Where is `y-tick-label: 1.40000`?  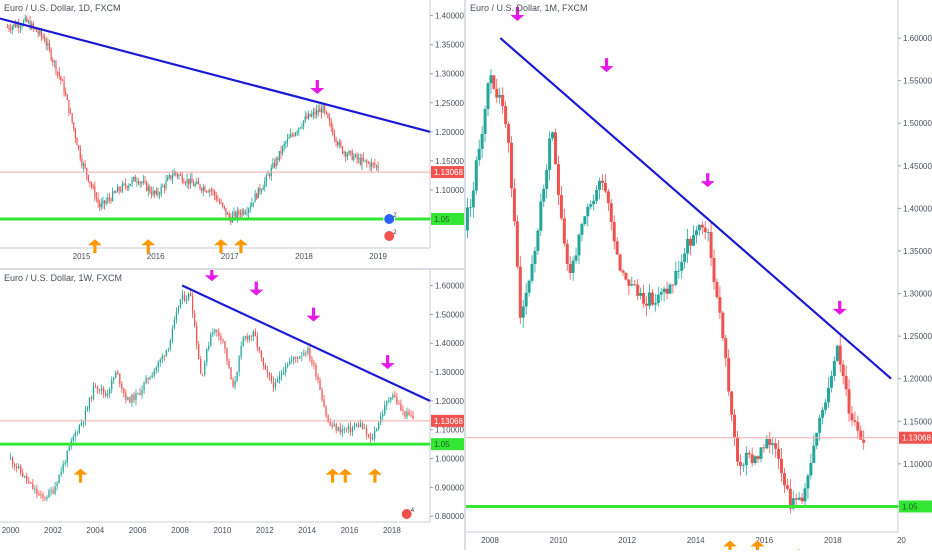
y-tick-label: 1.40000 is located at coordinates (449, 16).